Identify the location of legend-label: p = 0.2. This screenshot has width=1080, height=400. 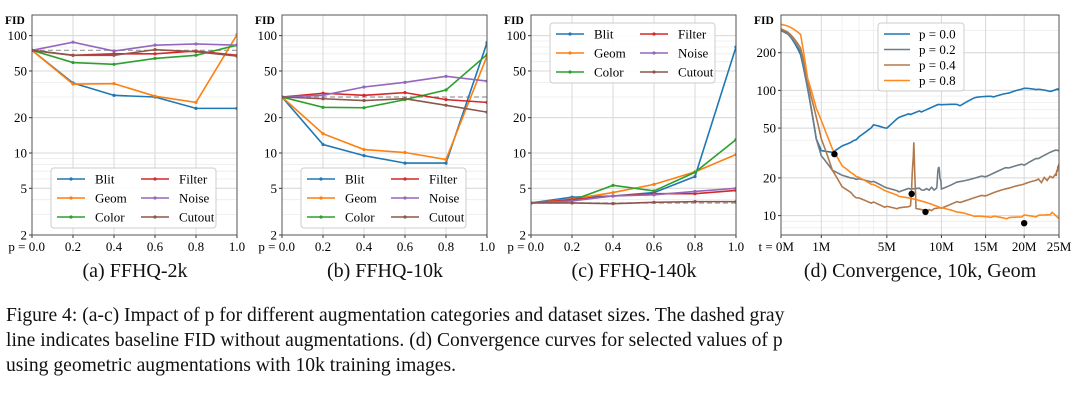
(937, 49).